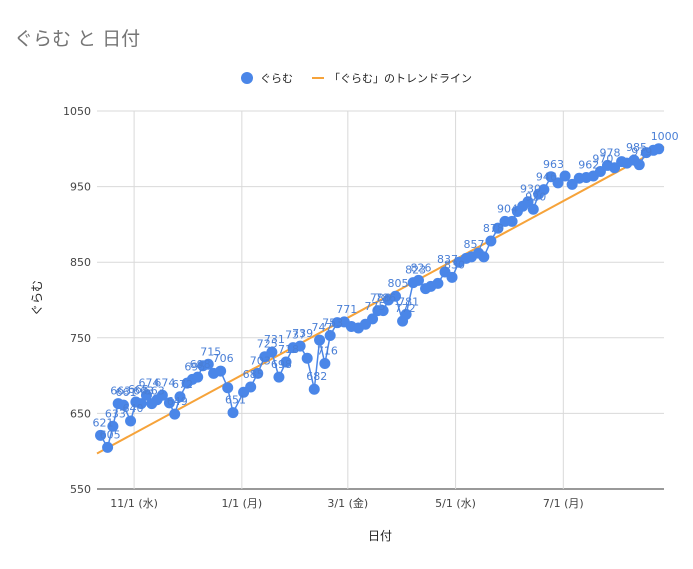 The image size is (693, 569). Describe the element at coordinates (274, 339) in the screenshot. I see `data-label: 731` at that location.